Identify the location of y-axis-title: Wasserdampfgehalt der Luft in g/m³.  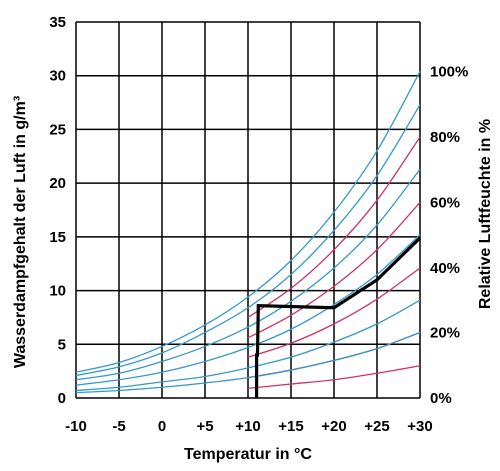
(20, 232).